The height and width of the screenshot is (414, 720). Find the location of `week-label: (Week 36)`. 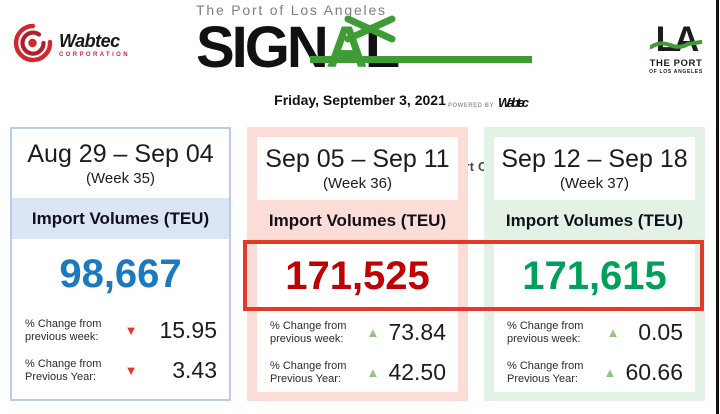

week-label: (Week 36) is located at coordinates (357, 183).